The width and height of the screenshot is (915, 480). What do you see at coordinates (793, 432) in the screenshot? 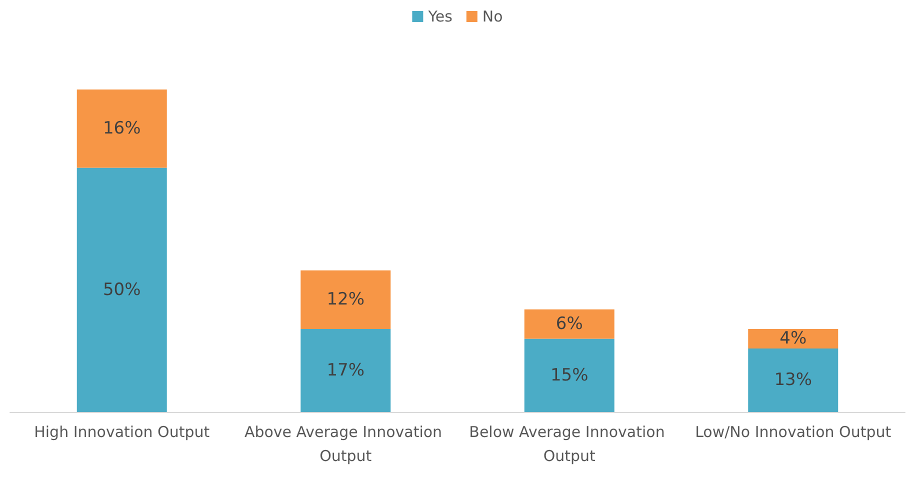
I see `x-tick-label: Low/No Innovation Output` at bounding box center [793, 432].